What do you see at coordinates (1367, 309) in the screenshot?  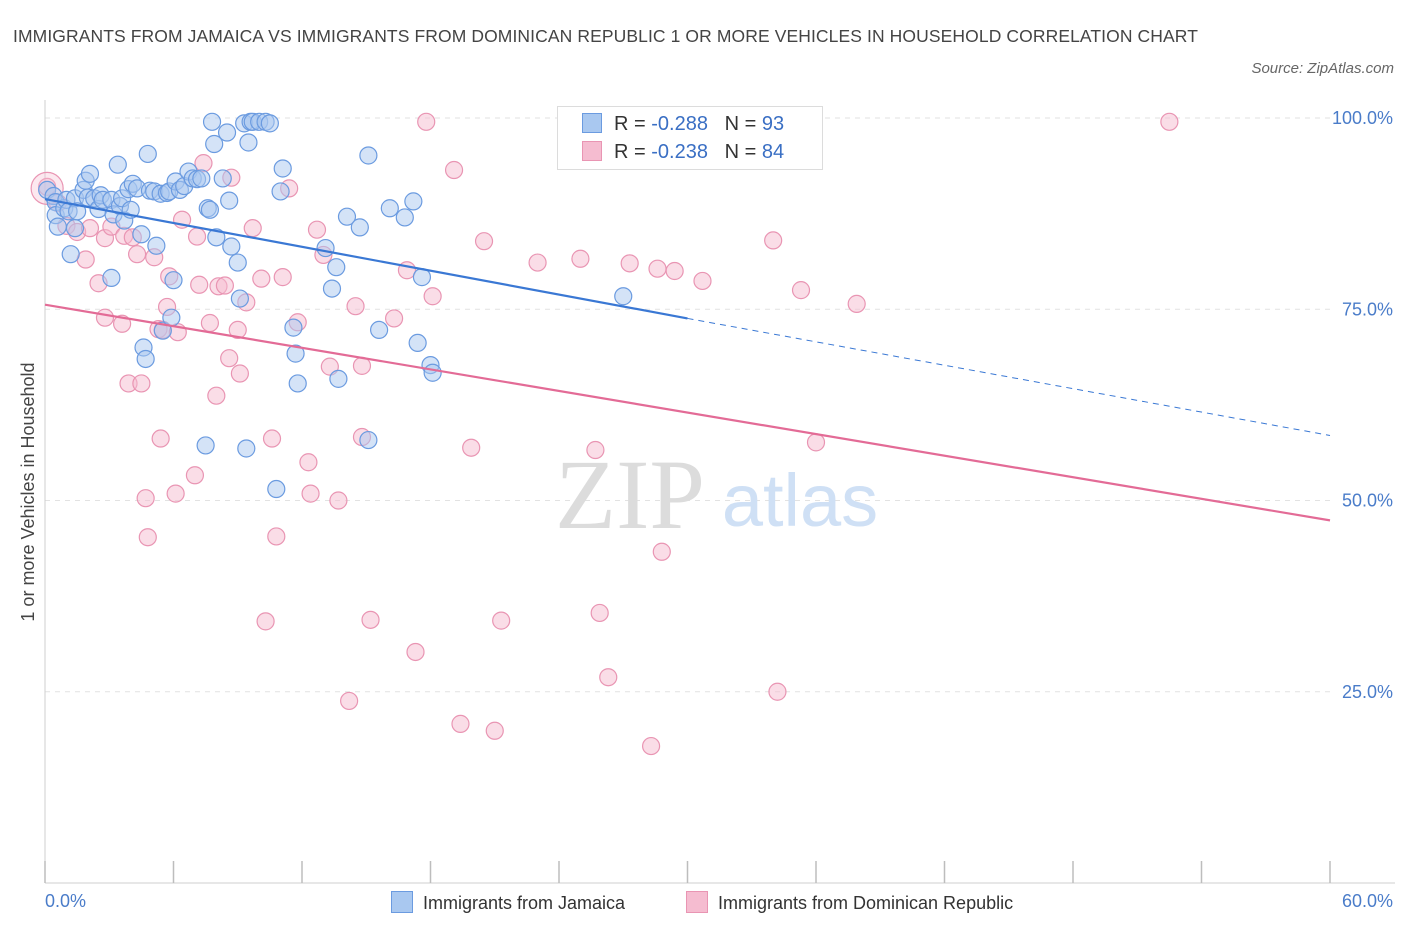 I see `y-tick-label: 75.0%` at bounding box center [1367, 309].